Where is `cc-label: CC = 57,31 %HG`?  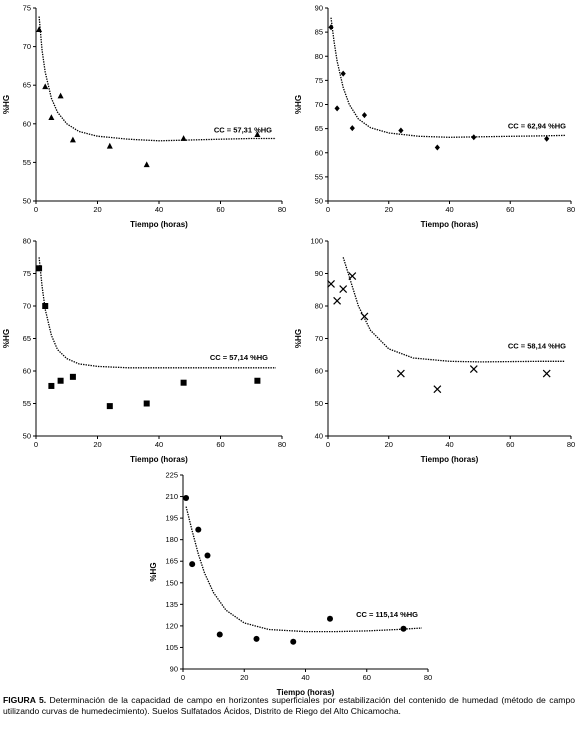 cc-label: CC = 57,31 %HG is located at coordinates (243, 129).